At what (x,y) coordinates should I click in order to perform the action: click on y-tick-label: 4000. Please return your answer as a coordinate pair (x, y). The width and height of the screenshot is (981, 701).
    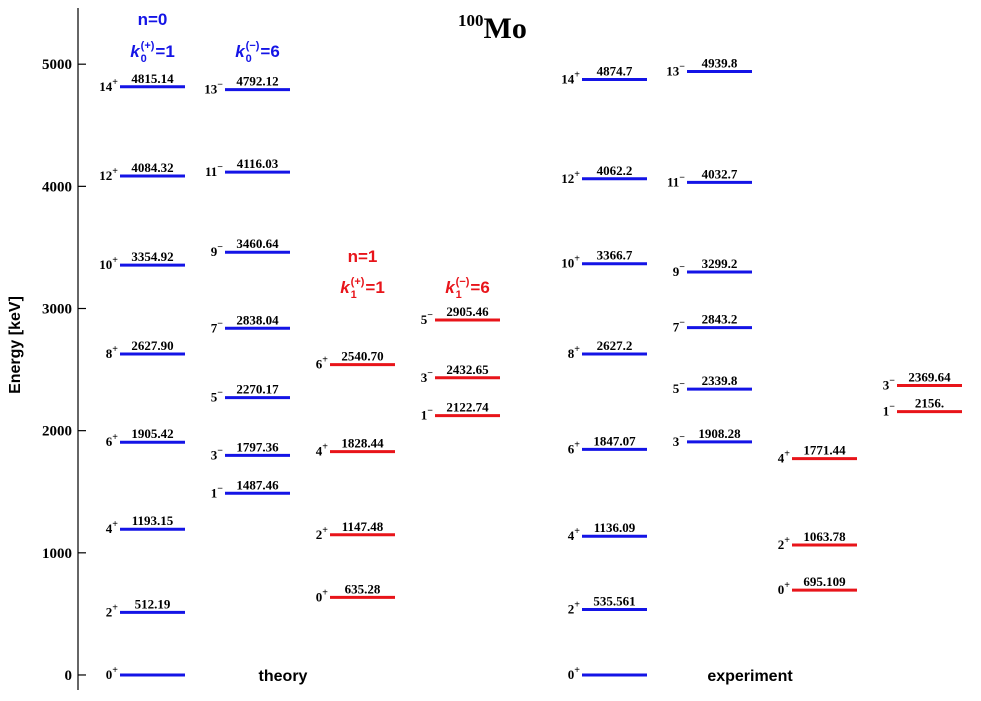
    Looking at the image, I should click on (57, 187).